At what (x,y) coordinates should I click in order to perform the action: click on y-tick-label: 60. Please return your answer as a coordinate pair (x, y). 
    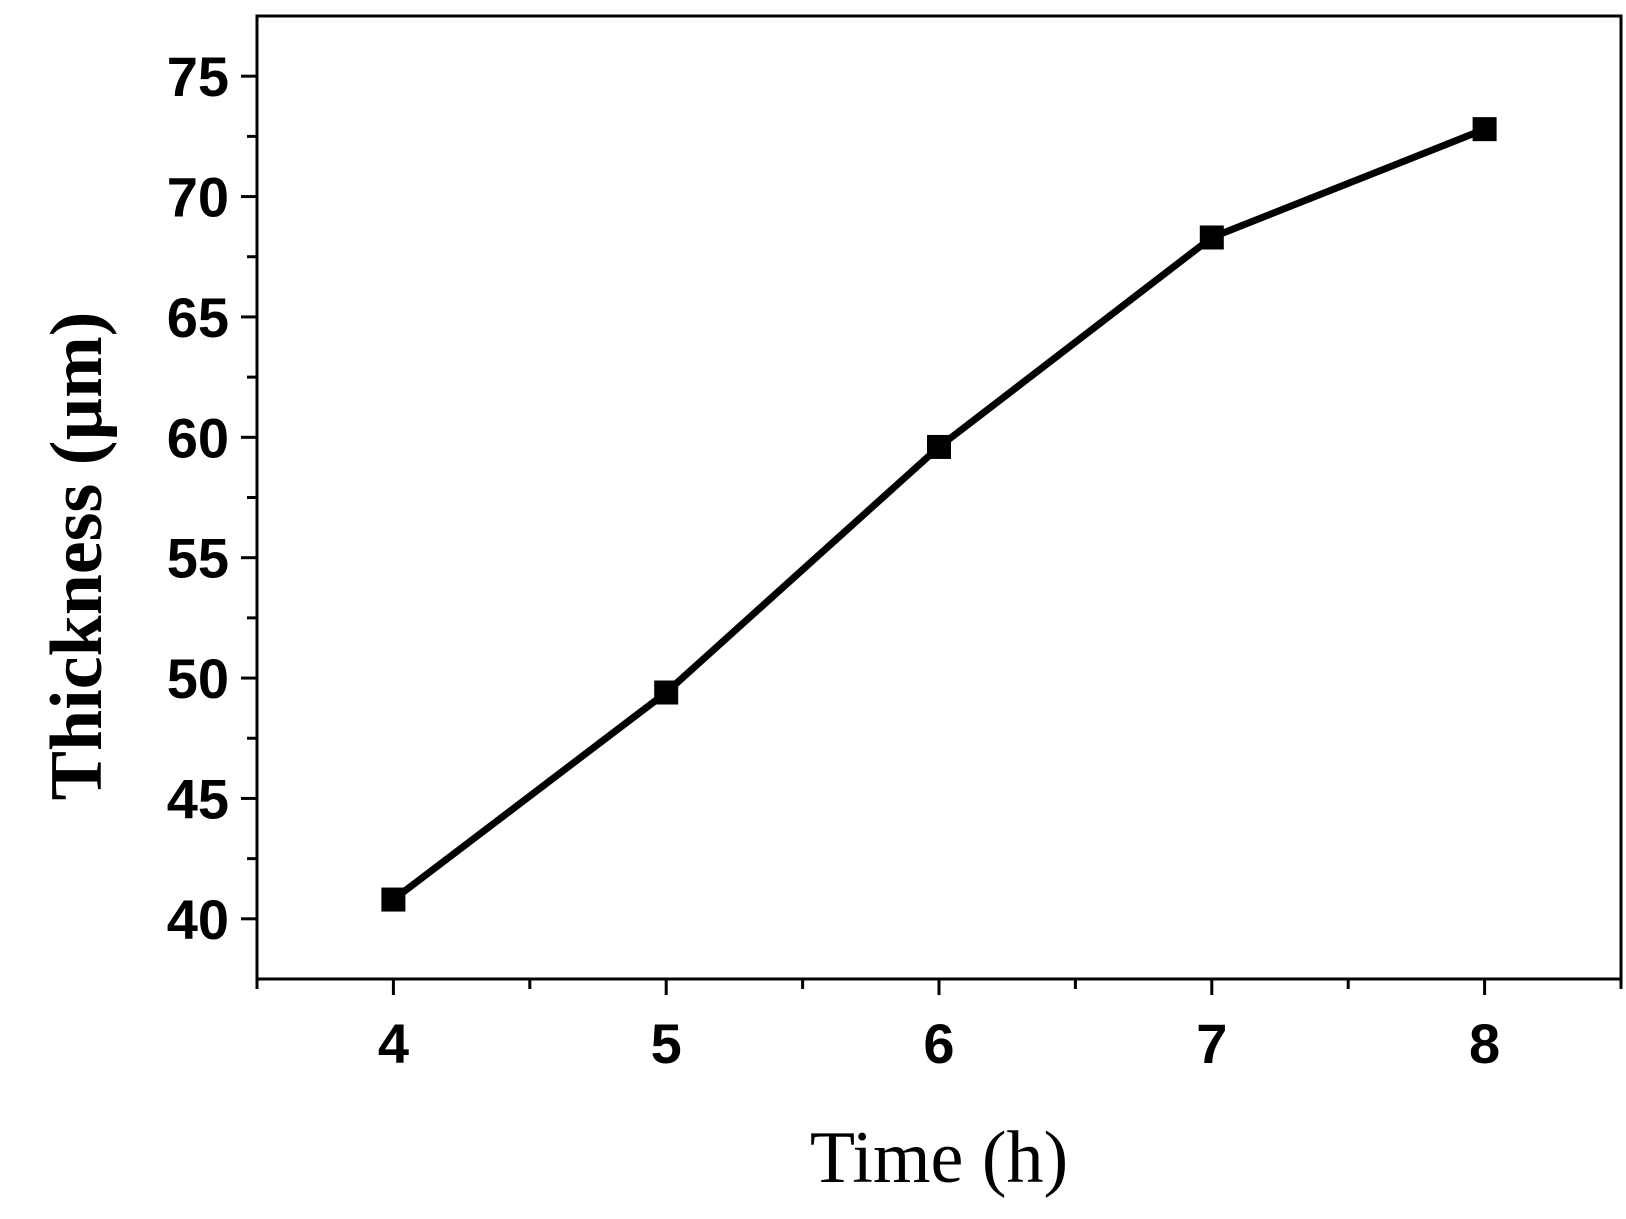
    Looking at the image, I should click on (198, 437).